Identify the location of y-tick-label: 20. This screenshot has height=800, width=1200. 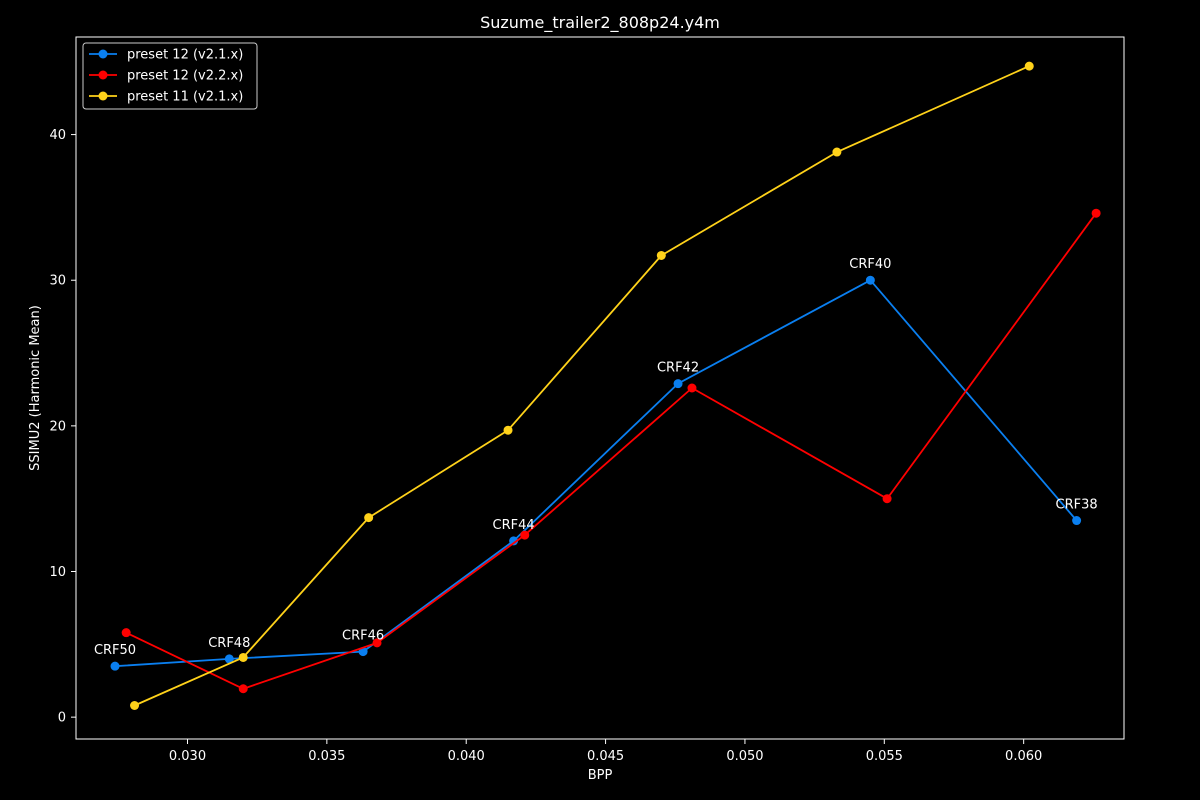
(57, 426).